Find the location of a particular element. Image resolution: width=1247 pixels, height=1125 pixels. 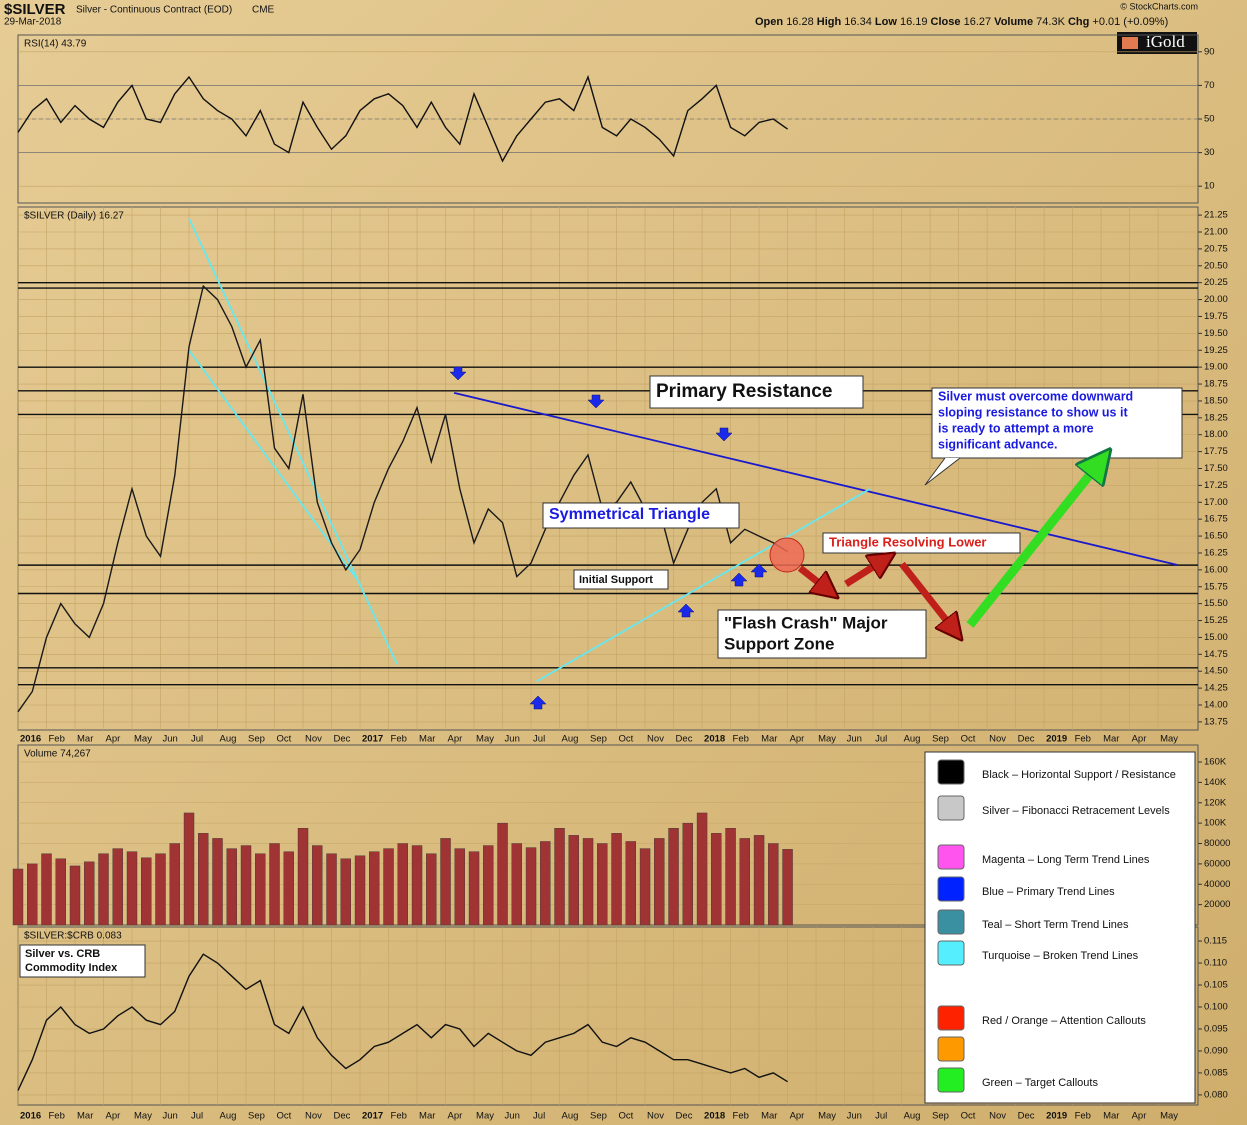

annotation: Symmetrical Triangle is located at coordinates (629, 514).